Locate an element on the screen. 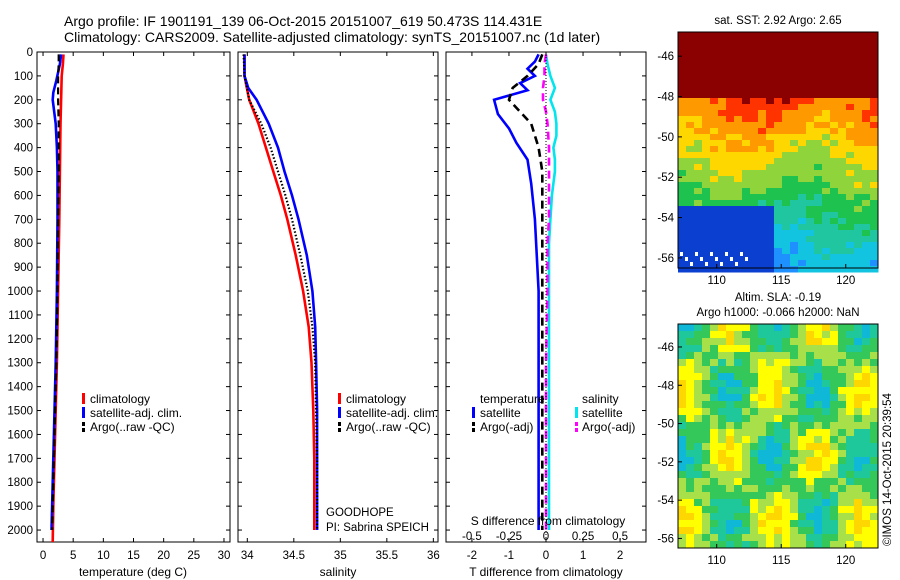 The height and width of the screenshot is (580, 900). s-diff-tick-label: -0.5 is located at coordinates (472, 537).